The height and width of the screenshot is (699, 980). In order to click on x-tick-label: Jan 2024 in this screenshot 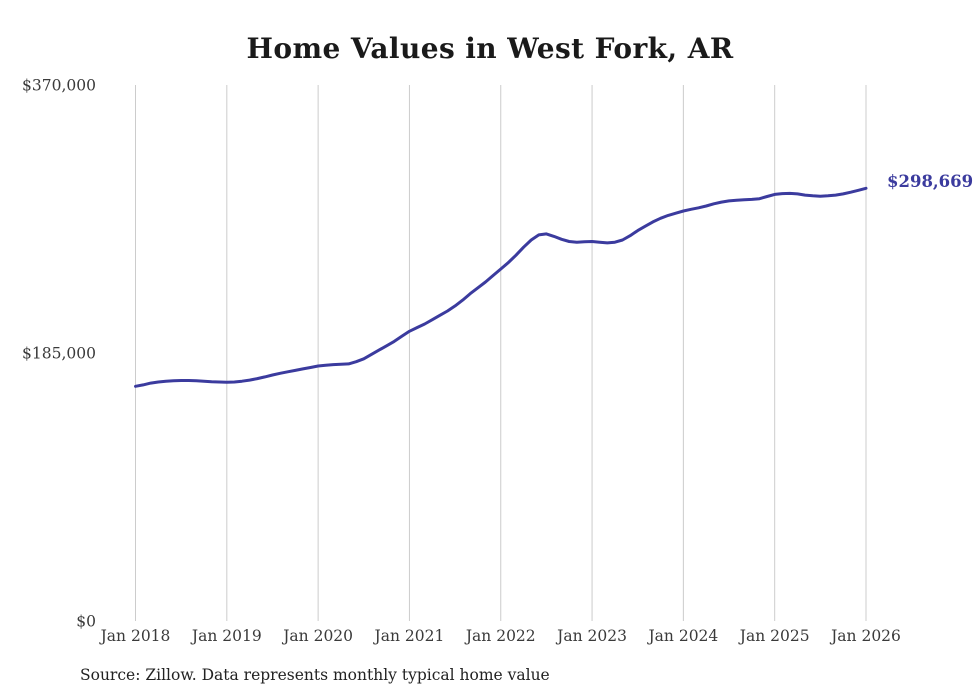, I will do `click(682, 636)`.